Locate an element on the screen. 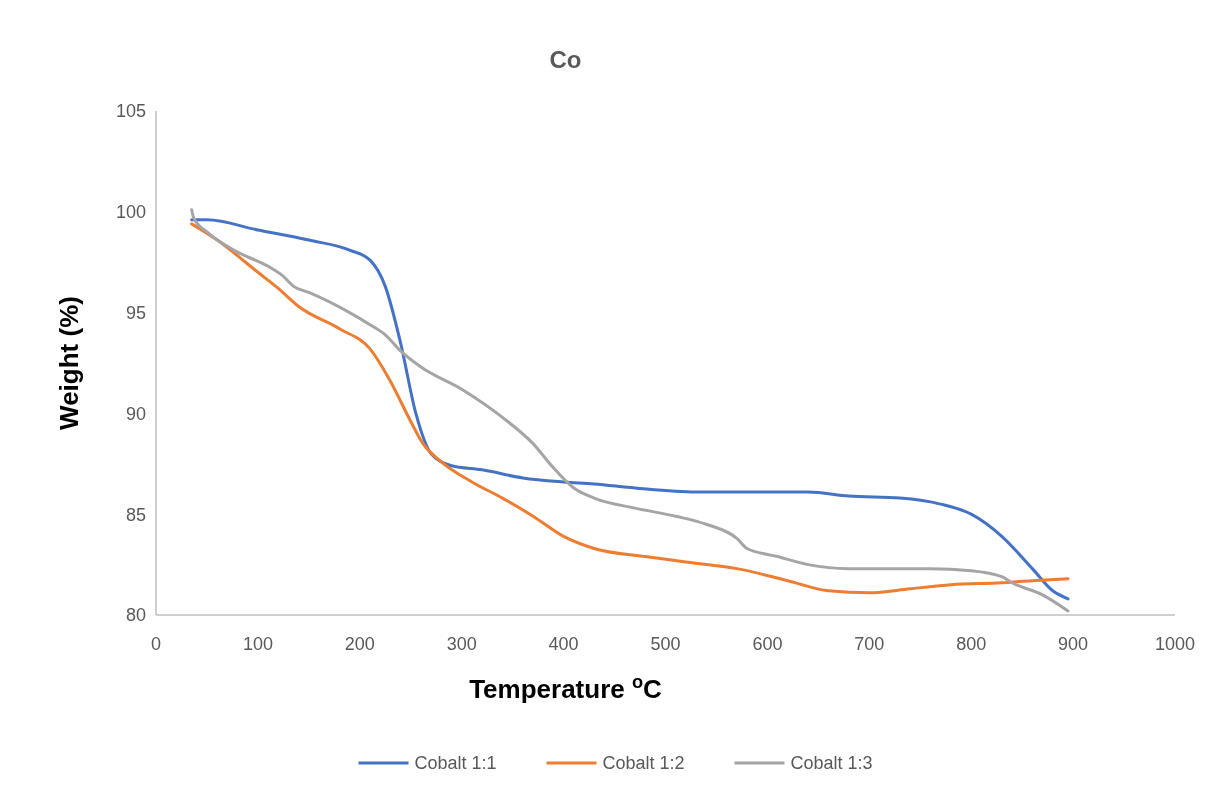 The width and height of the screenshot is (1211, 787). x-tick-label: 200 is located at coordinates (359, 644).